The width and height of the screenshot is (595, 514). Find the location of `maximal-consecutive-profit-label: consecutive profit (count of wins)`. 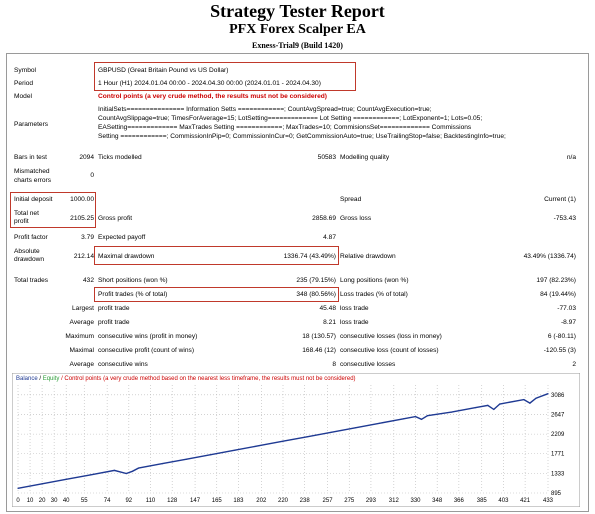

maximal-consecutive-profit-label: consecutive profit (count of wins) is located at coordinates (146, 350).